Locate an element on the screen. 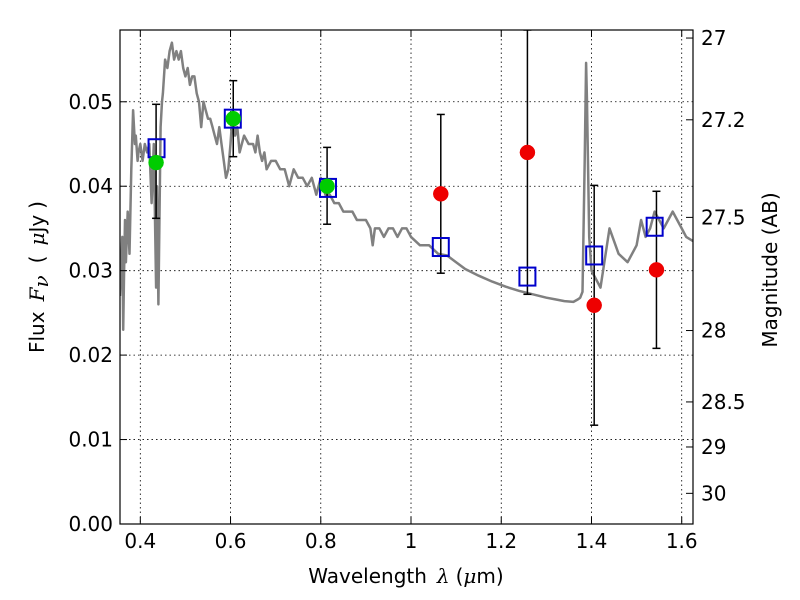  y-tick-label: 0.05 is located at coordinates (90, 102).